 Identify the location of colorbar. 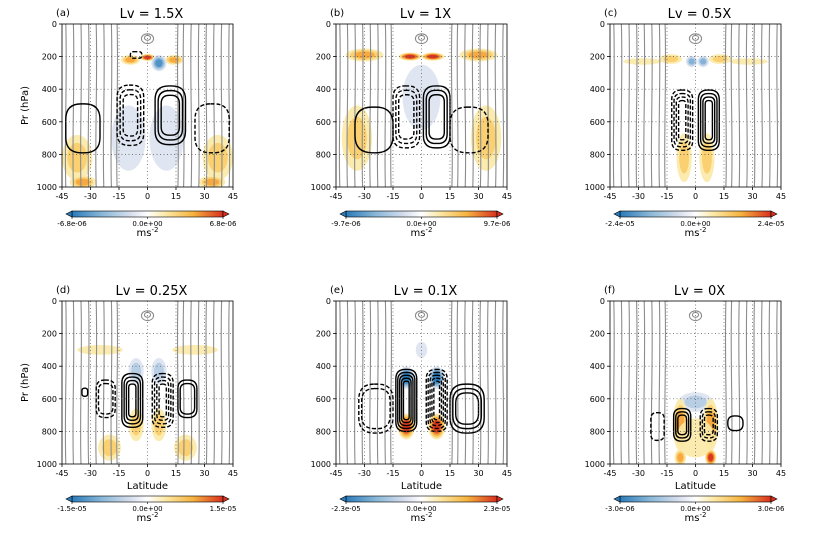
(147, 214).